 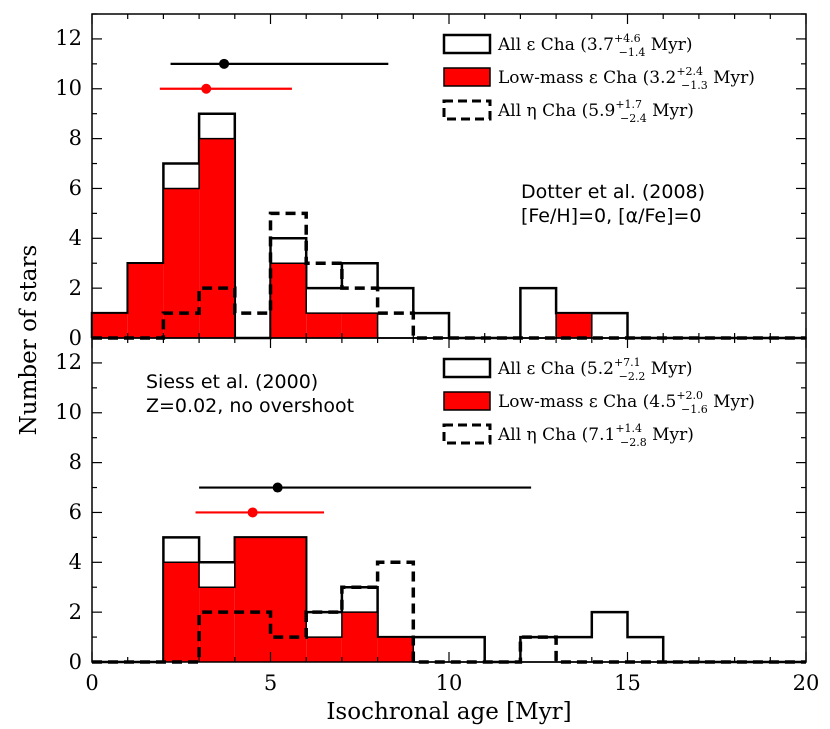 What do you see at coordinates (806, 683) in the screenshot?
I see `x-tick-label: 20` at bounding box center [806, 683].